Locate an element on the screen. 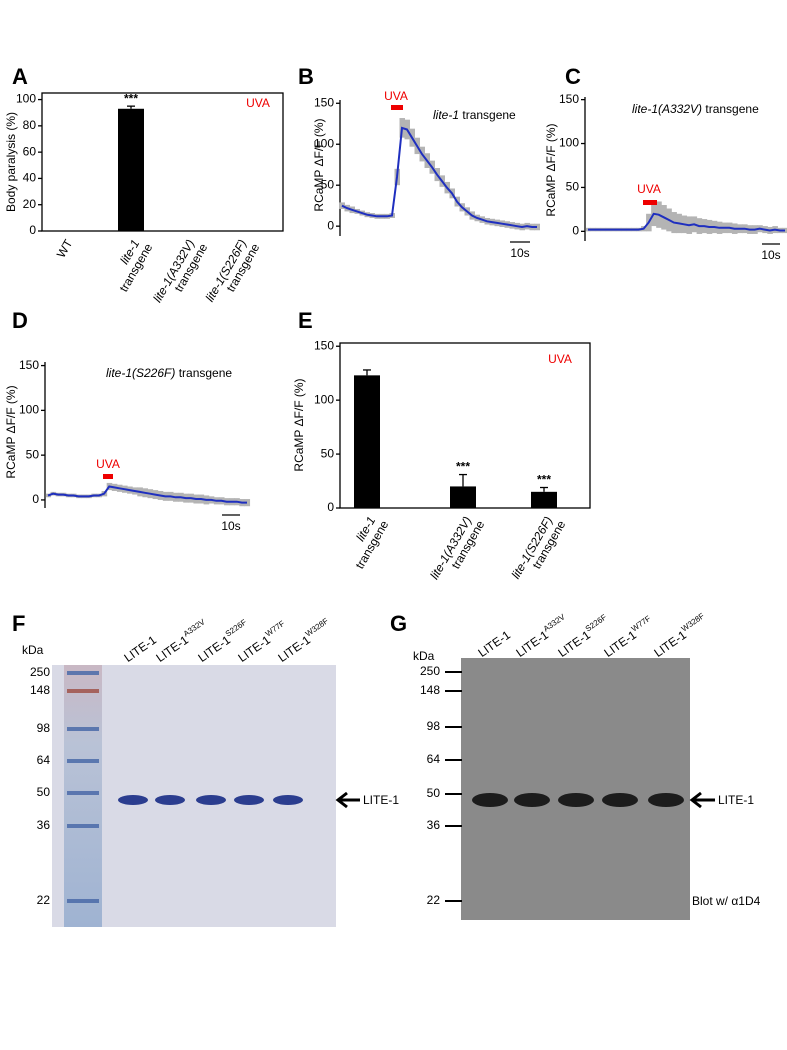 Image resolution: width=787 pixels, height=1050 pixels. panel-letter: A is located at coordinates (20, 76).